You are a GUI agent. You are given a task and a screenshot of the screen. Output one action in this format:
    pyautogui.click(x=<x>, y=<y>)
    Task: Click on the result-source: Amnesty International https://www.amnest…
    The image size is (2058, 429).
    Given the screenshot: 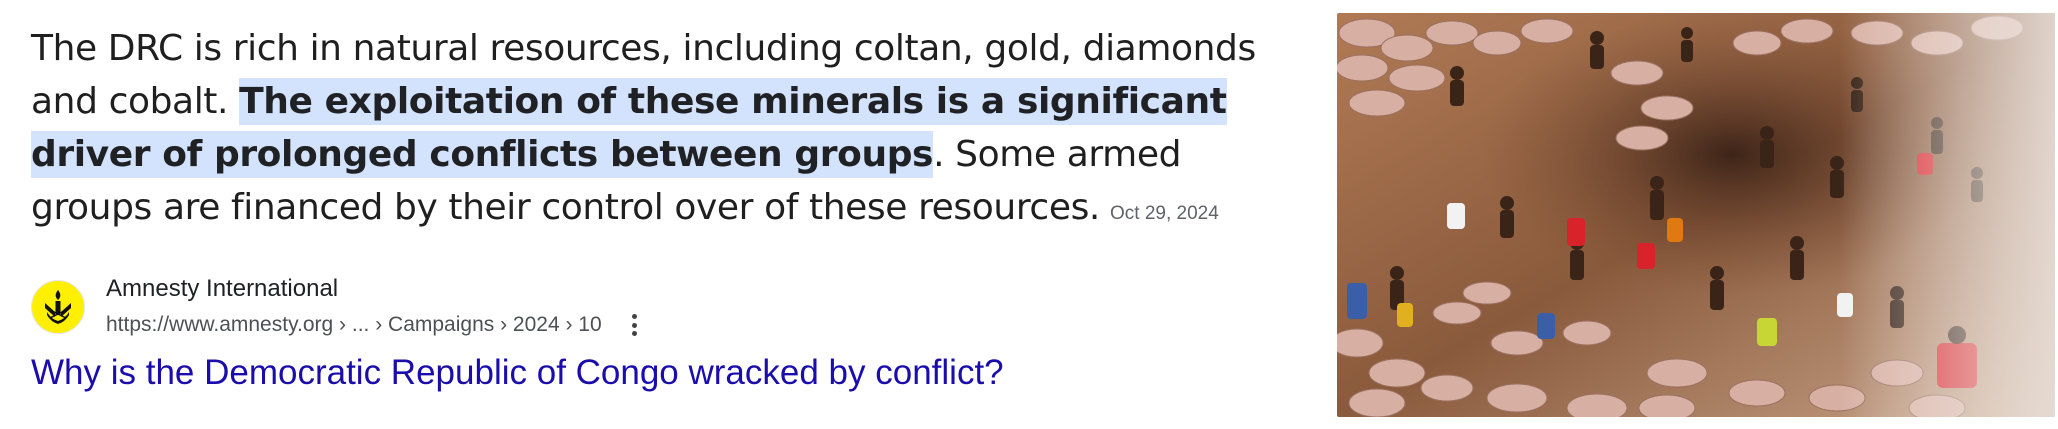 What is the action you would take?
    pyautogui.click(x=481, y=310)
    